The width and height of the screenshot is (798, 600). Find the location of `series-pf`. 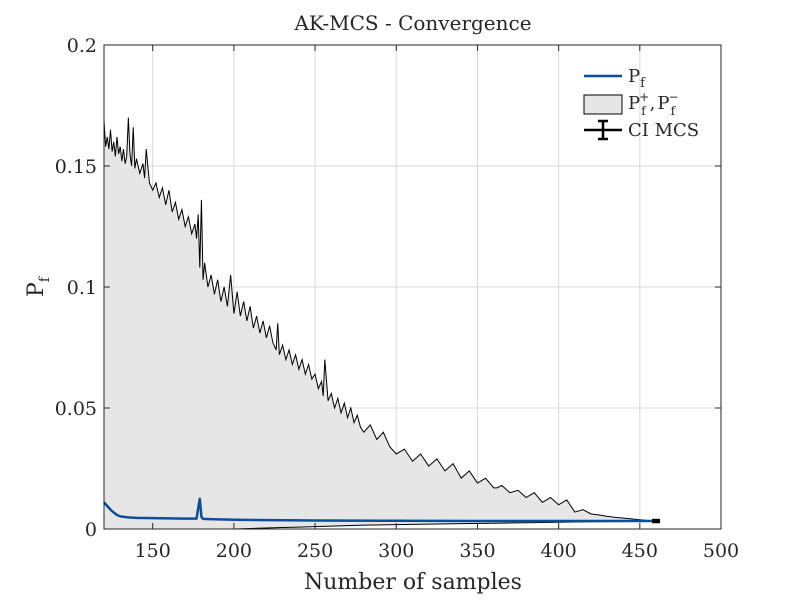

series-pf is located at coordinates (380, 510).